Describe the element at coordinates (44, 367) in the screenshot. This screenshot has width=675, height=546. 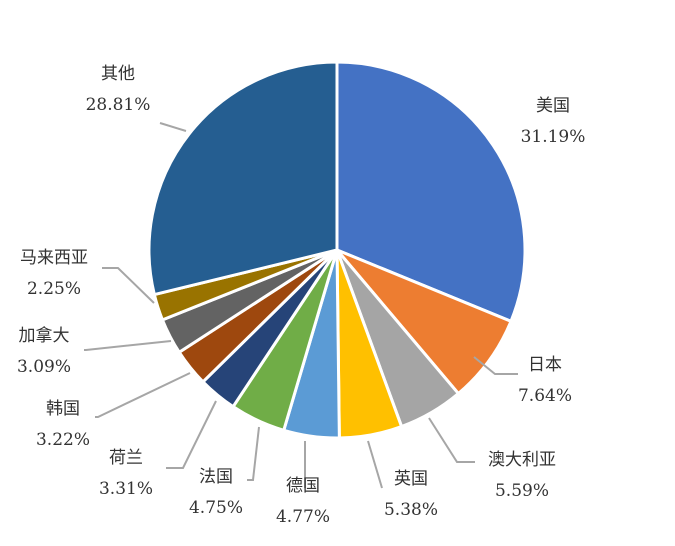
I see `slice-label-percent: 3.09%` at that location.